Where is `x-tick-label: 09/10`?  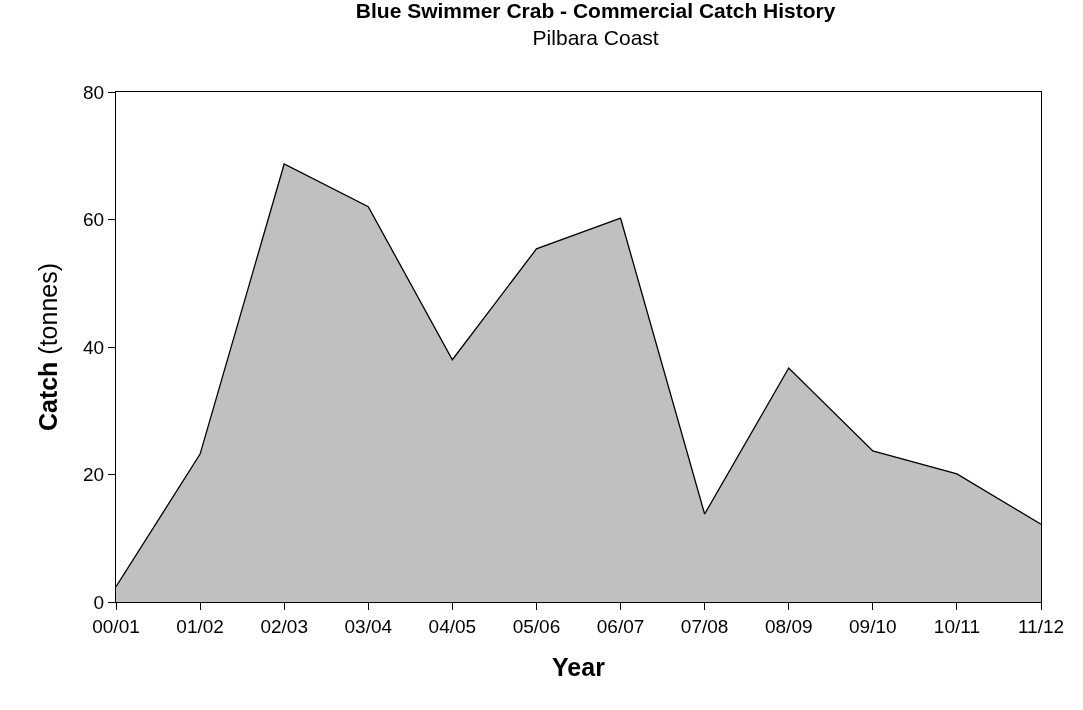 x-tick-label: 09/10 is located at coordinates (873, 626).